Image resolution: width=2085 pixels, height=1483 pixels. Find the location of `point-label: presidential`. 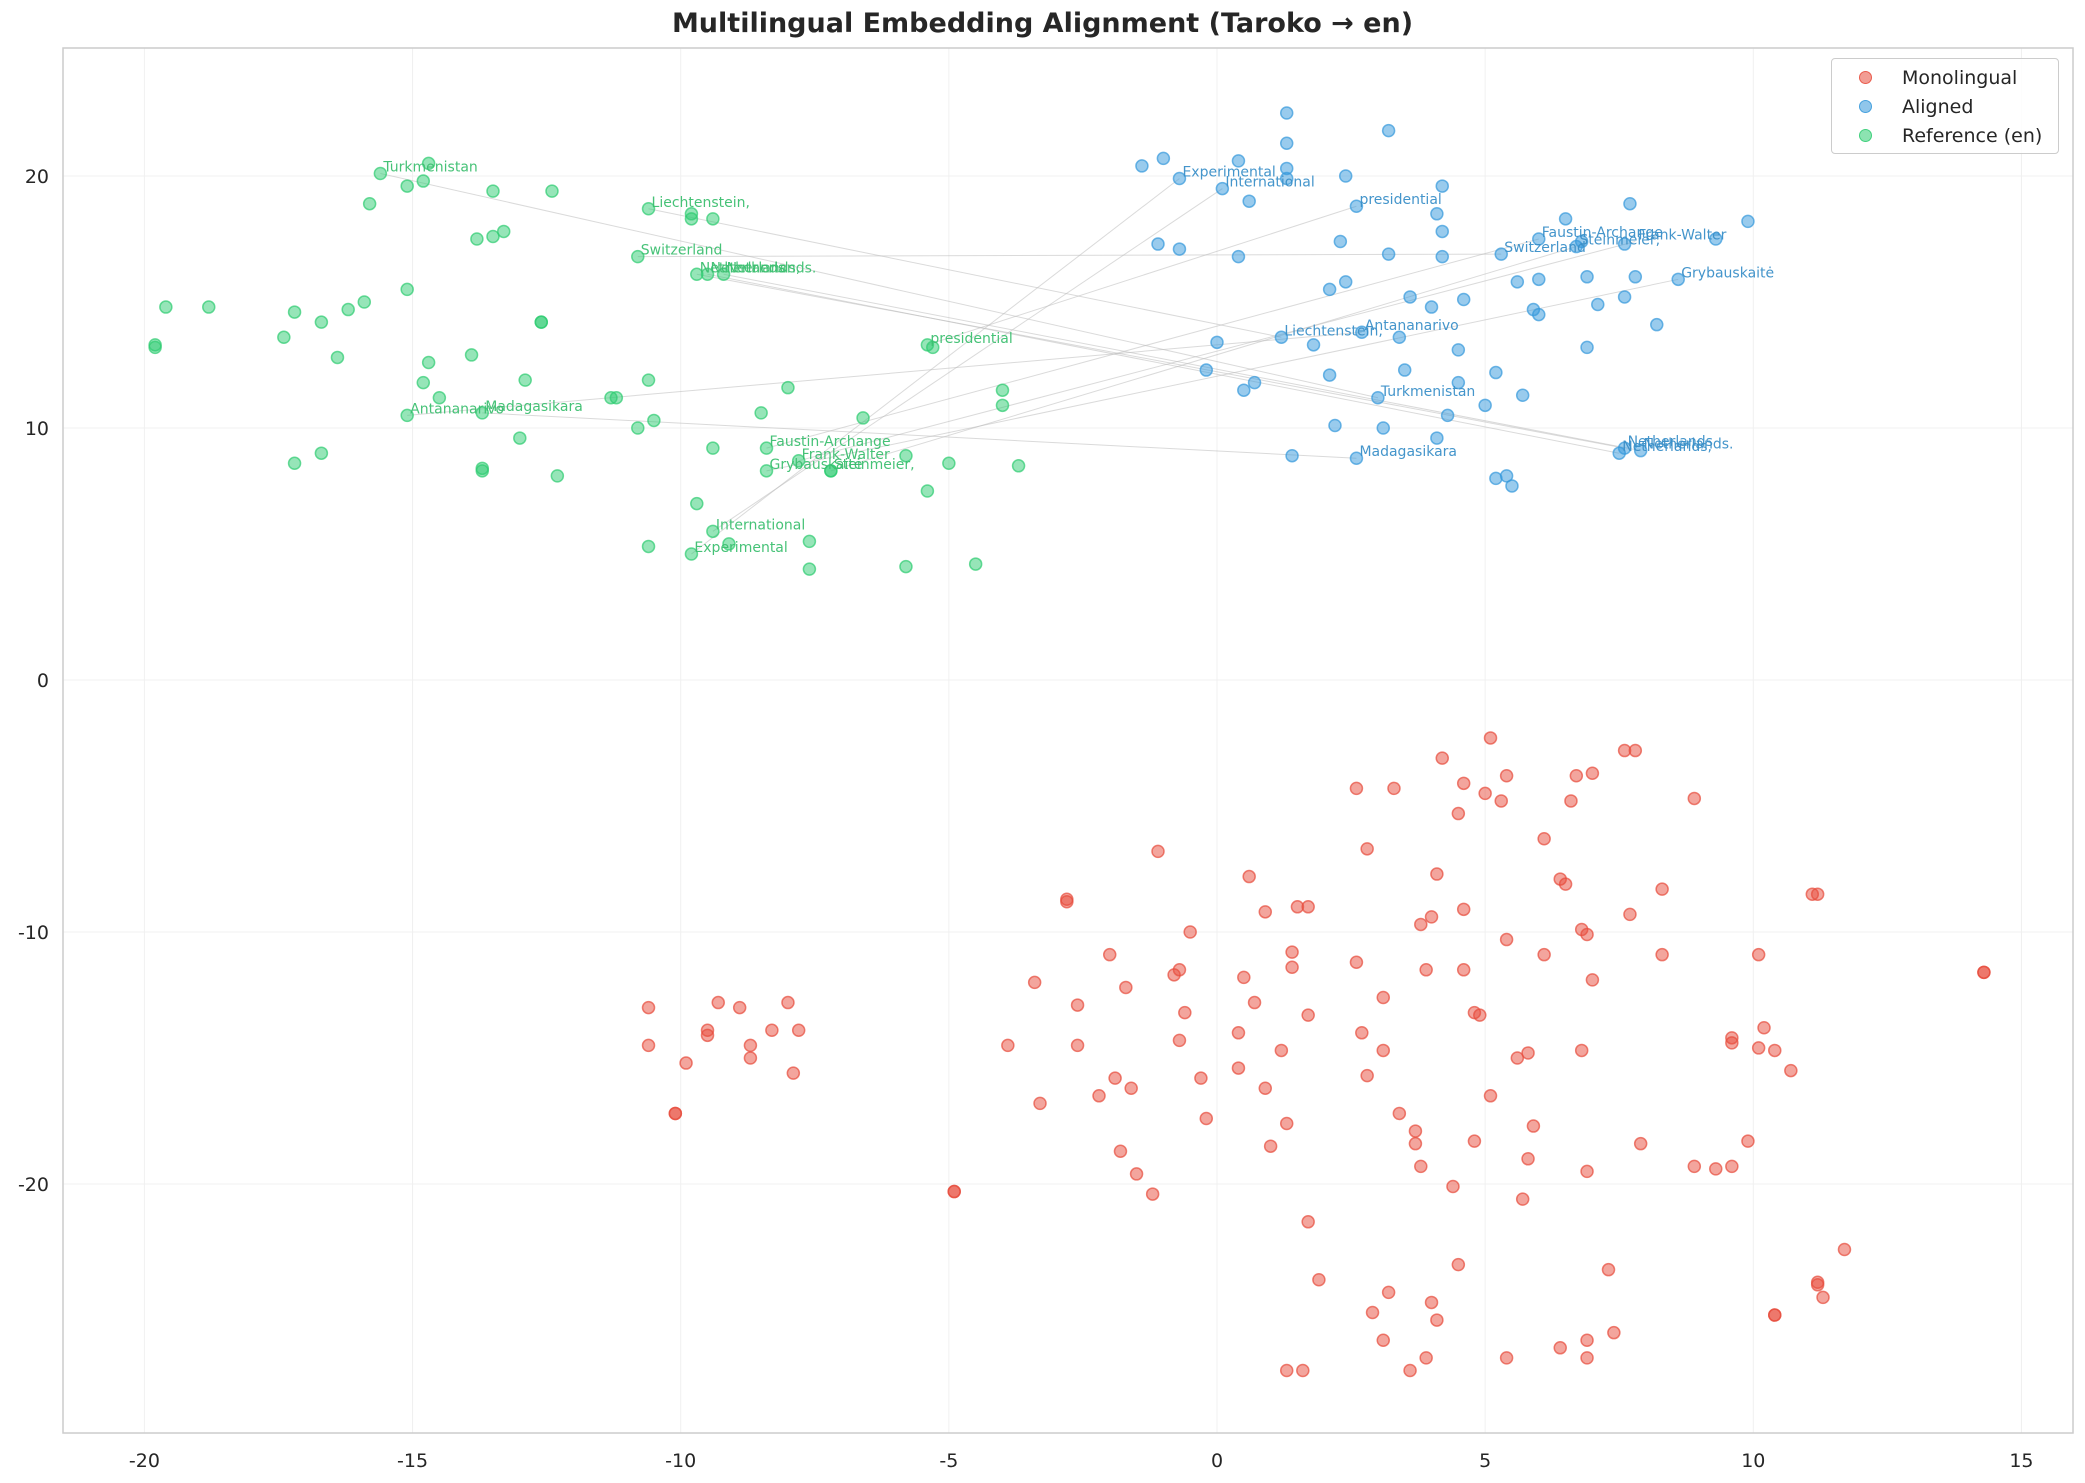

point-label: presidential is located at coordinates (971, 339).